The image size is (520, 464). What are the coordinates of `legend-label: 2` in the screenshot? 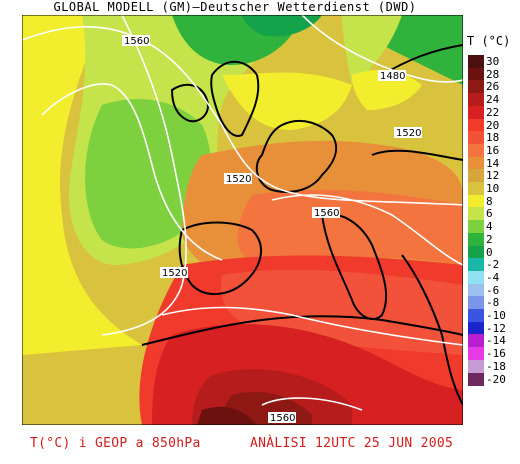 It's located at (489, 239).